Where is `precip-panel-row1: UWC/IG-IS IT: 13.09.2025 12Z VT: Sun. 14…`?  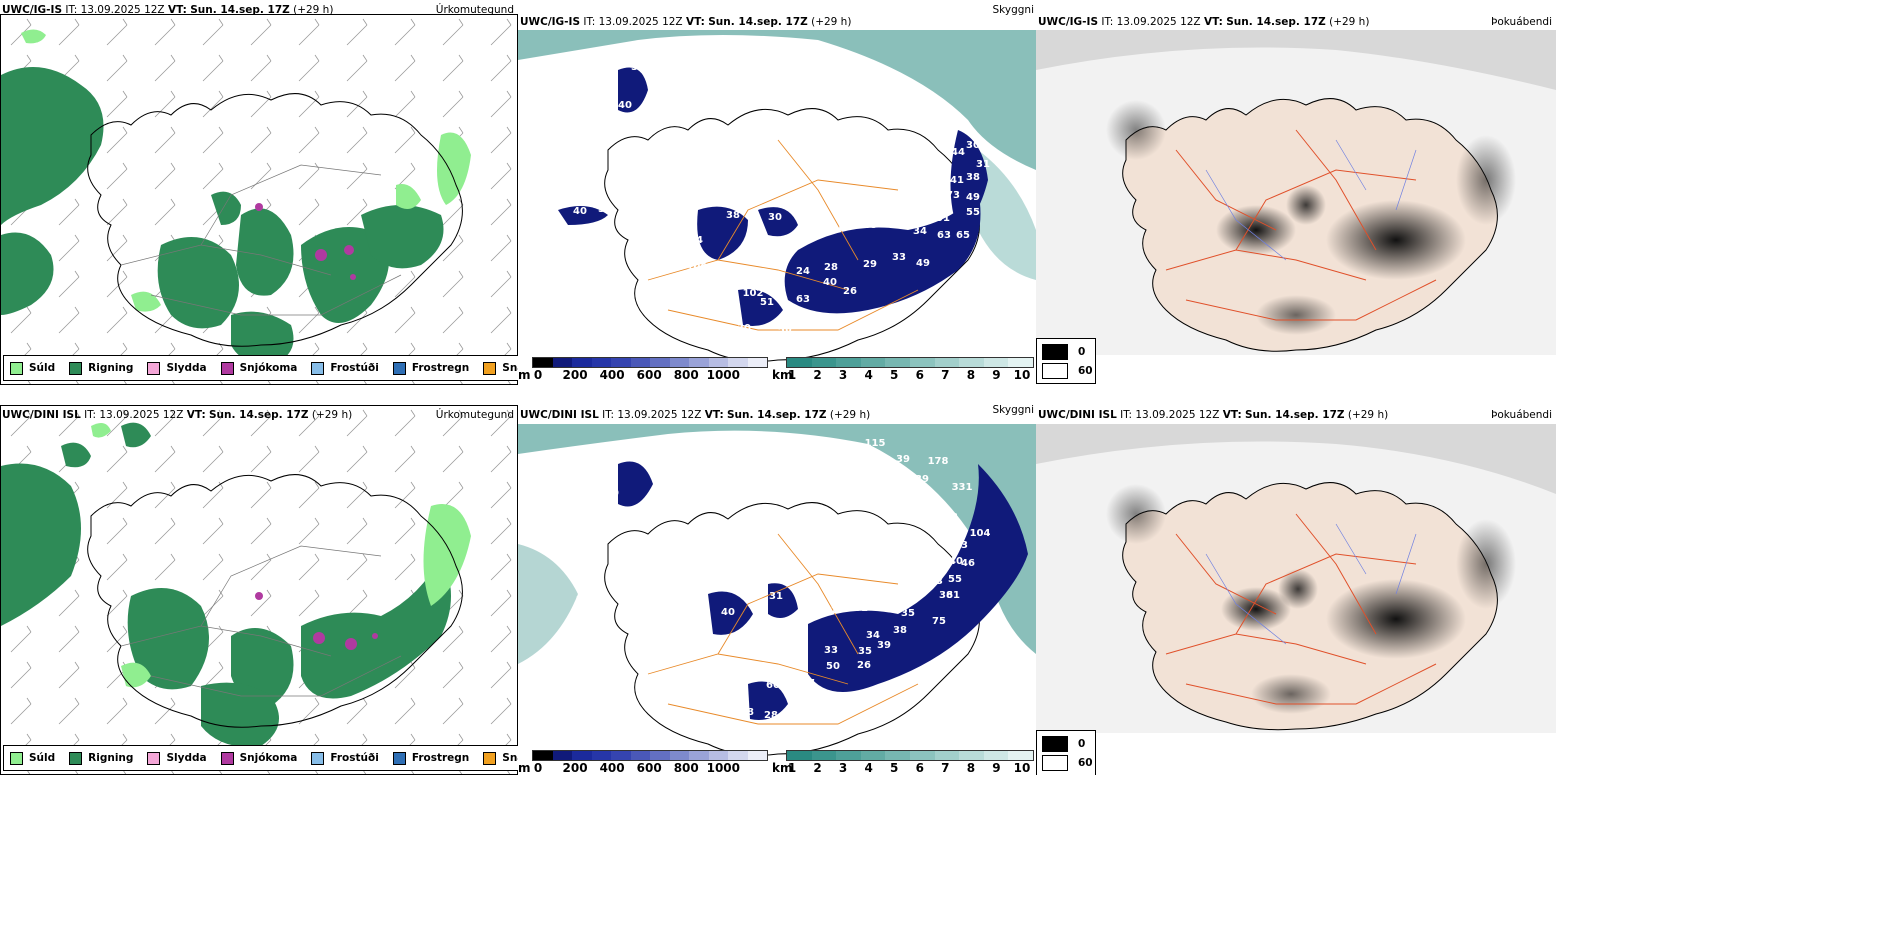 precip-panel-row1: UWC/IG-IS IT: 13.09.2025 12Z VT: Sun. 14… is located at coordinates (259, 192).